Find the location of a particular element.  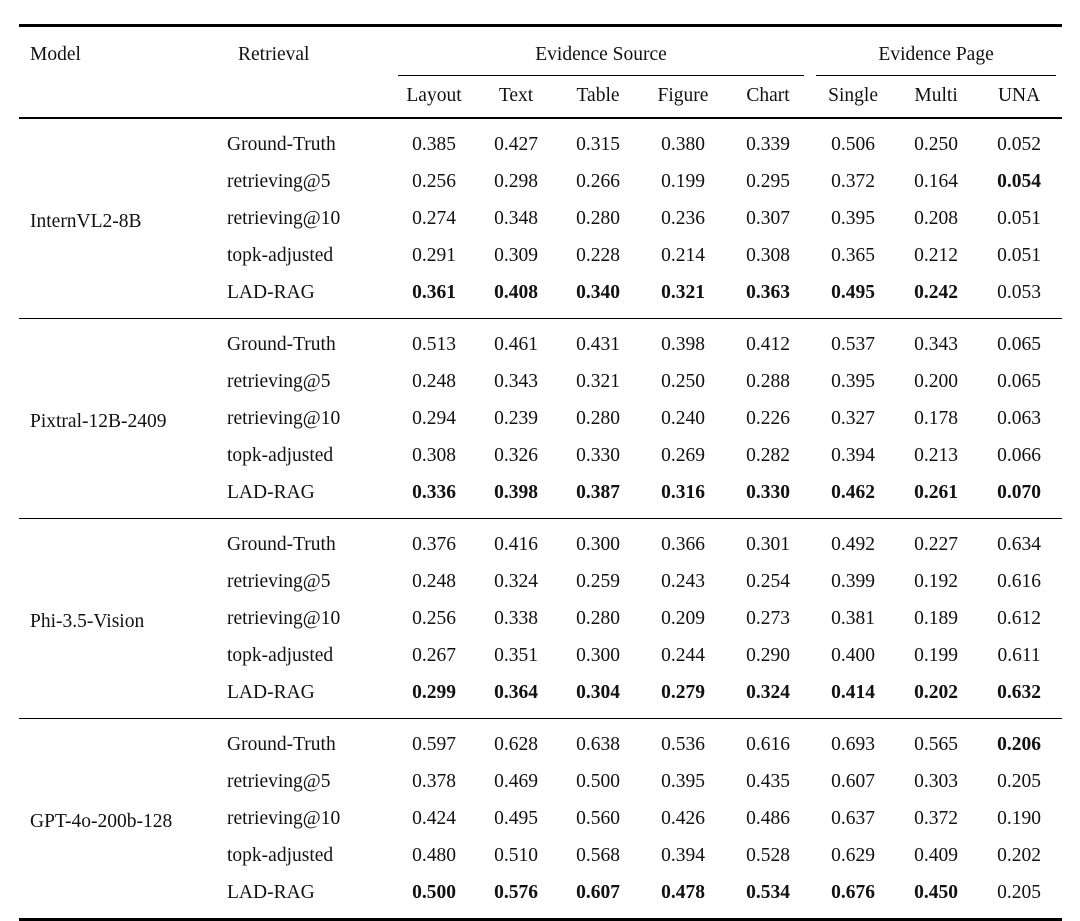

group-header-evidence-page: Evidence Page is located at coordinates (936, 51).